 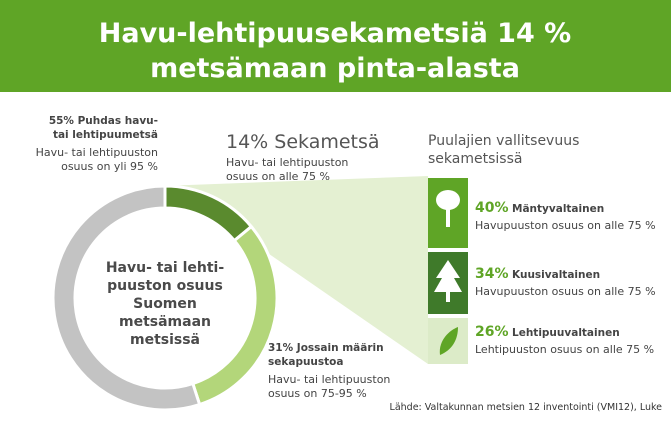 I want to click on label-line: tai lehtipuumetsä, so click(x=105, y=135).